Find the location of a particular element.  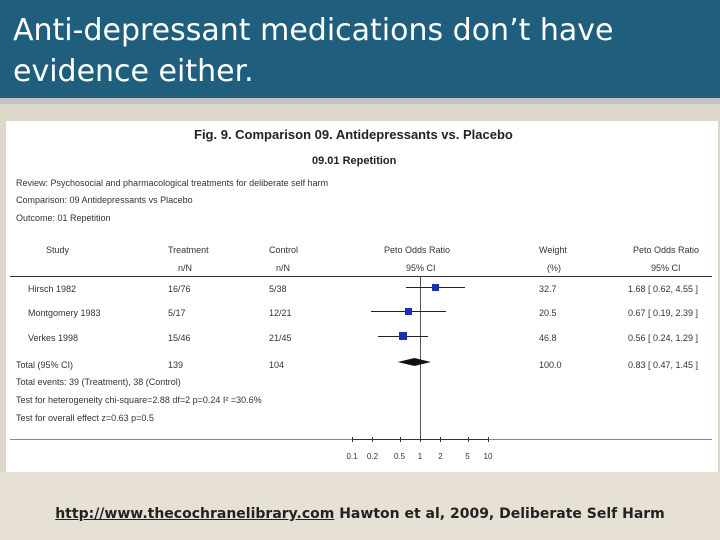

x-axis-tick-label: 0.2 is located at coordinates (372, 456).